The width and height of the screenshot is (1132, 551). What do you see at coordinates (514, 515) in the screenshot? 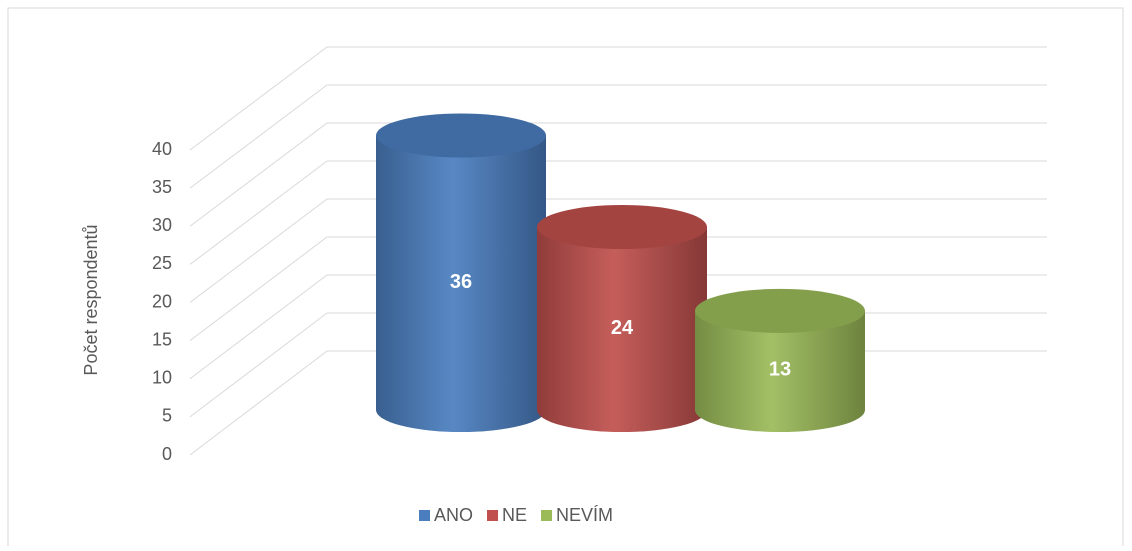
I see `legend-label: NE` at bounding box center [514, 515].